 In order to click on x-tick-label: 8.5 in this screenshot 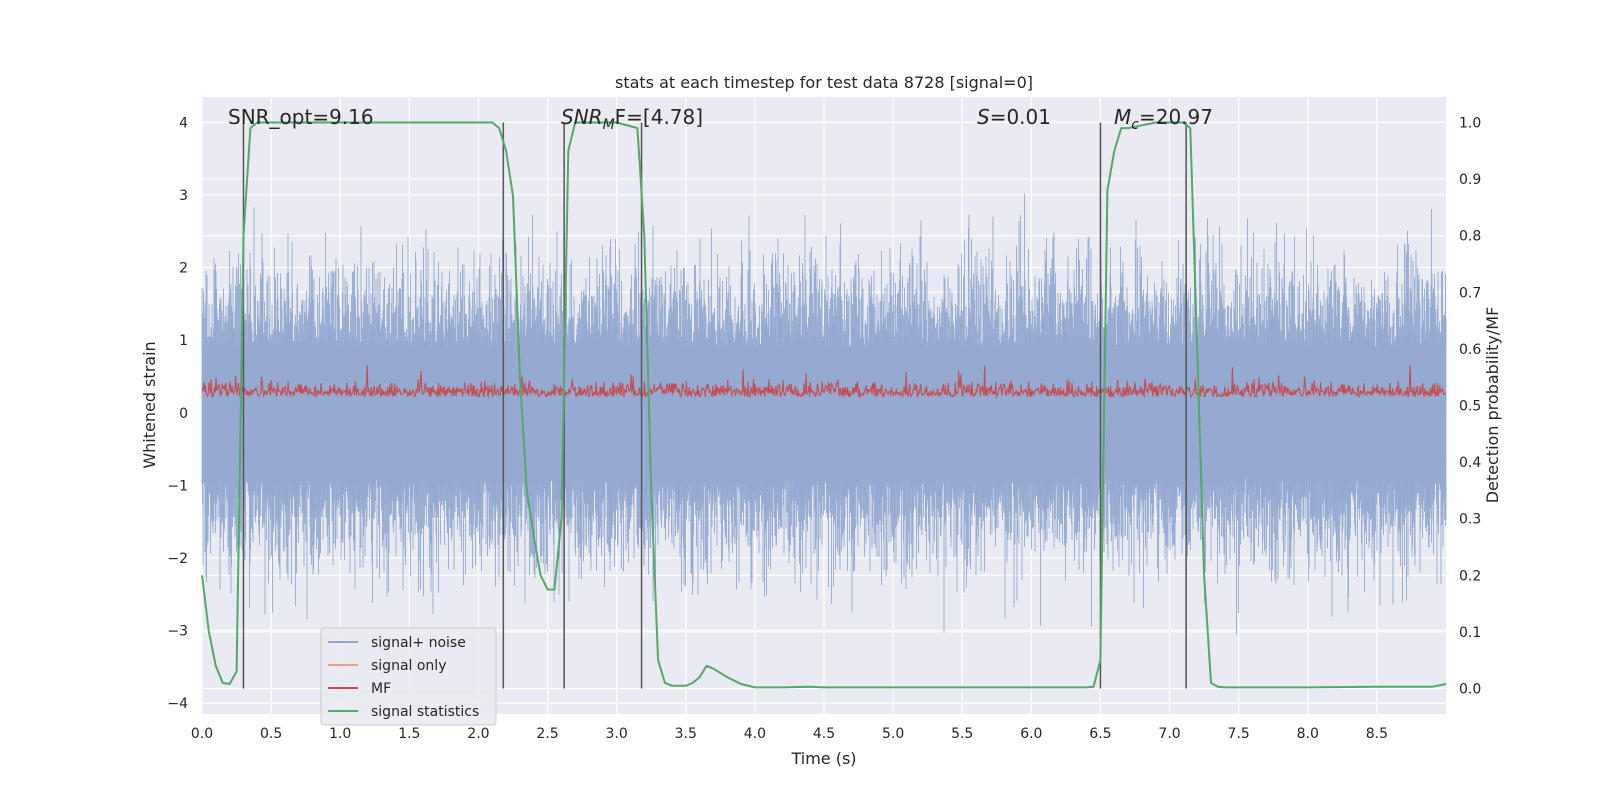, I will do `click(1377, 734)`.